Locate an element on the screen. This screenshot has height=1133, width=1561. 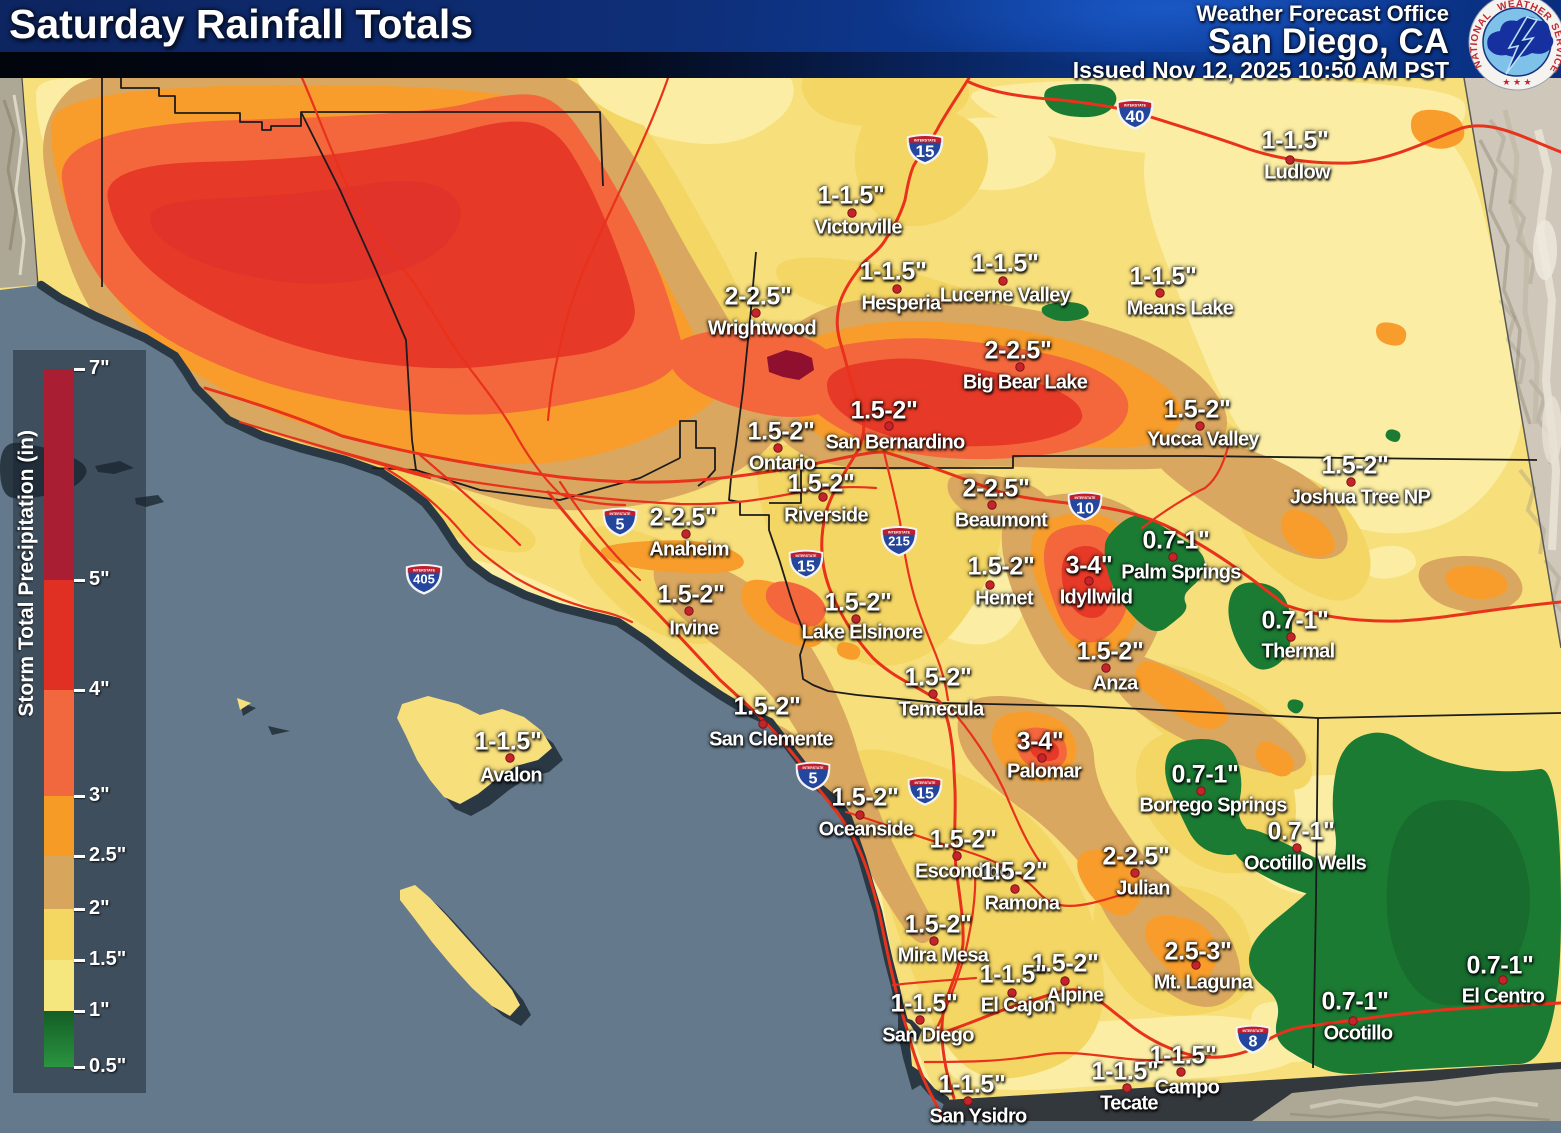
svg-text: 405 is located at coordinates (424, 579).